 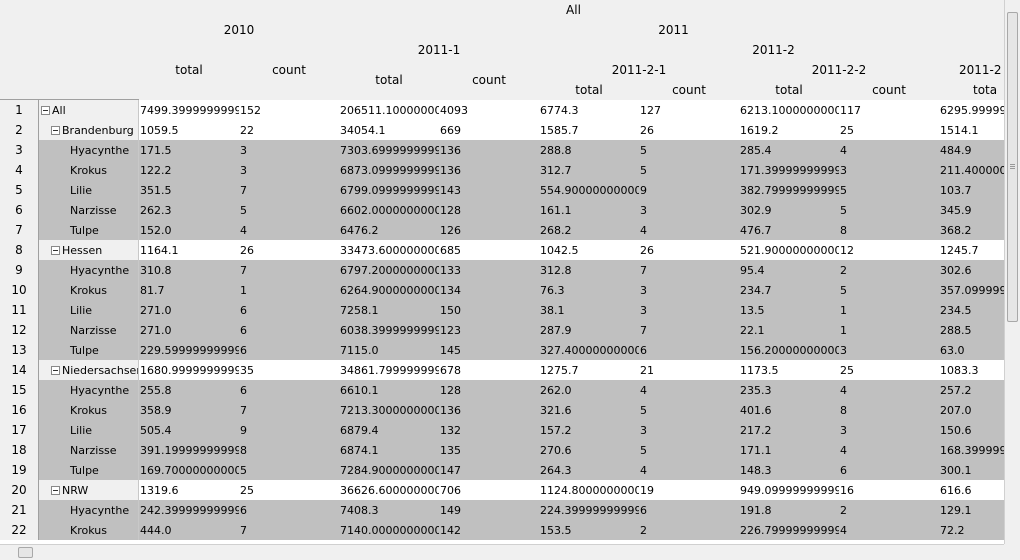 What do you see at coordinates (889, 250) in the screenshot?
I see `data-cell: 12` at bounding box center [889, 250].